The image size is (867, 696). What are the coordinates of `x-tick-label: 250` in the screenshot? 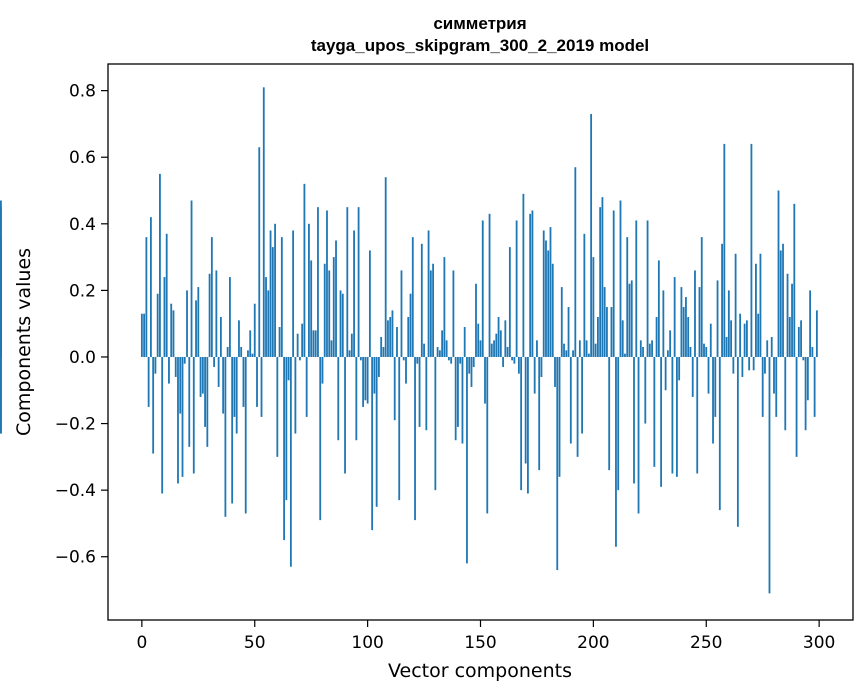 It's located at (706, 643).